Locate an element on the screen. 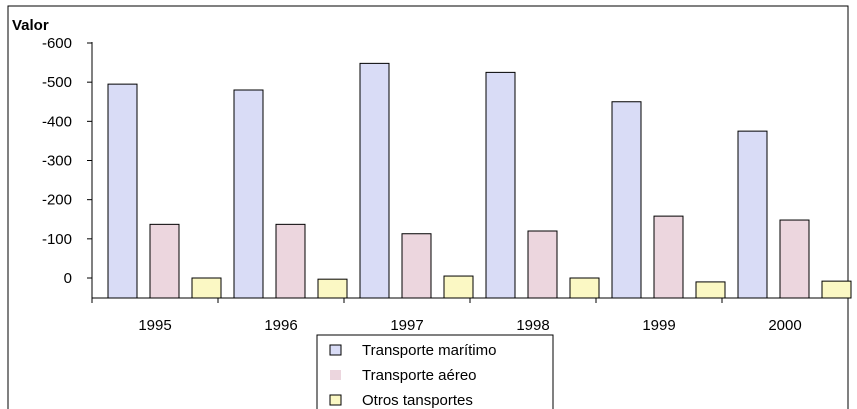 The image size is (857, 409). y-tick-label: -500 is located at coordinates (57, 82).